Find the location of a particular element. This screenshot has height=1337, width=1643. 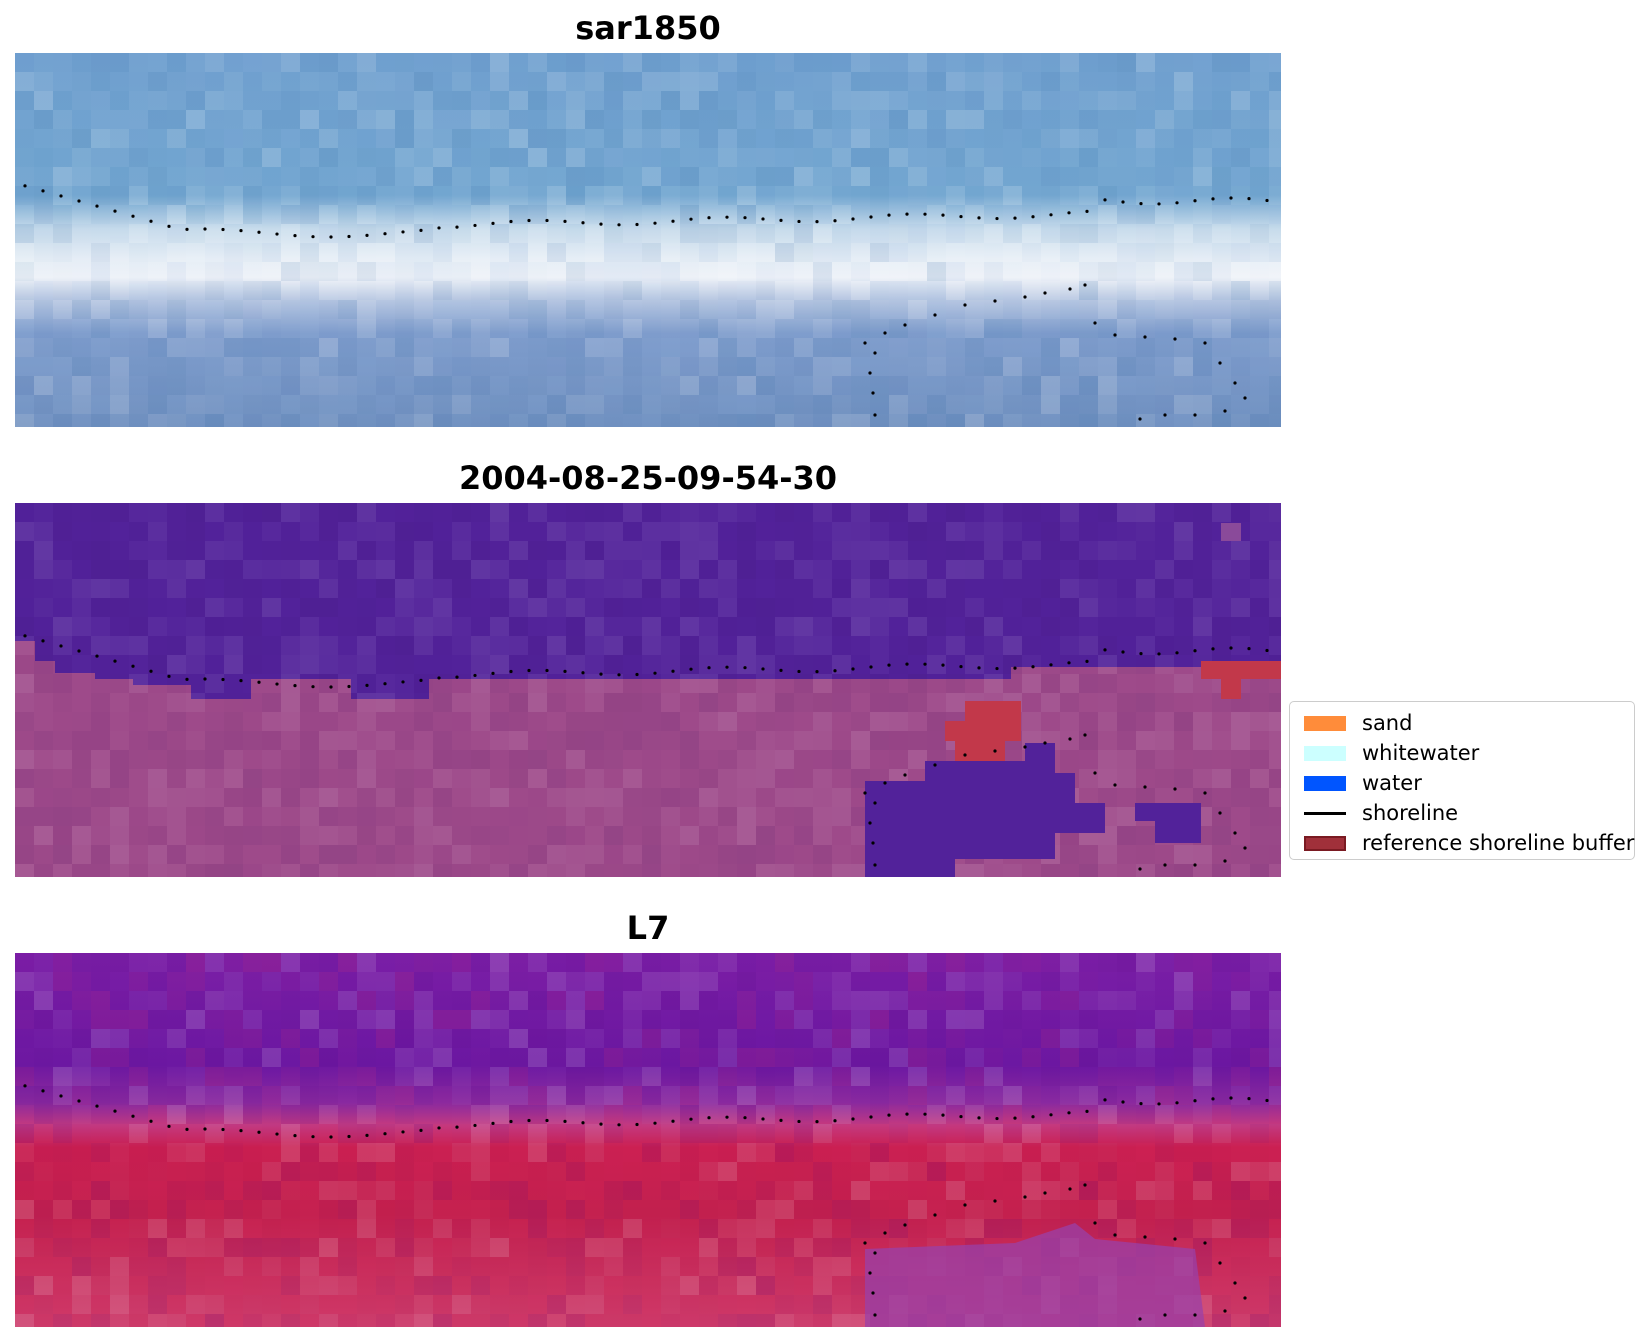

legend-swatch-sand is located at coordinates (1325, 723).